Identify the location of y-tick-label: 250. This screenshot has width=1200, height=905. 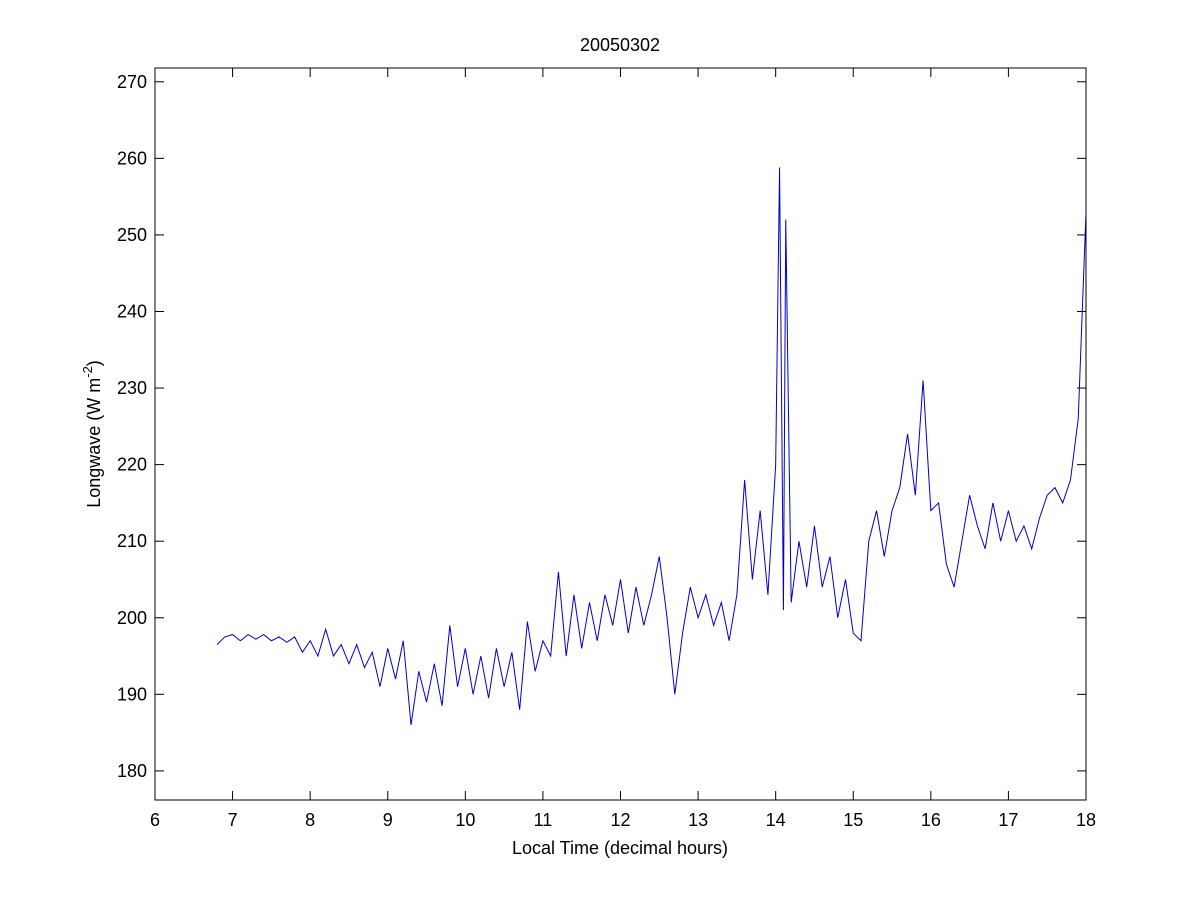
(132, 235).